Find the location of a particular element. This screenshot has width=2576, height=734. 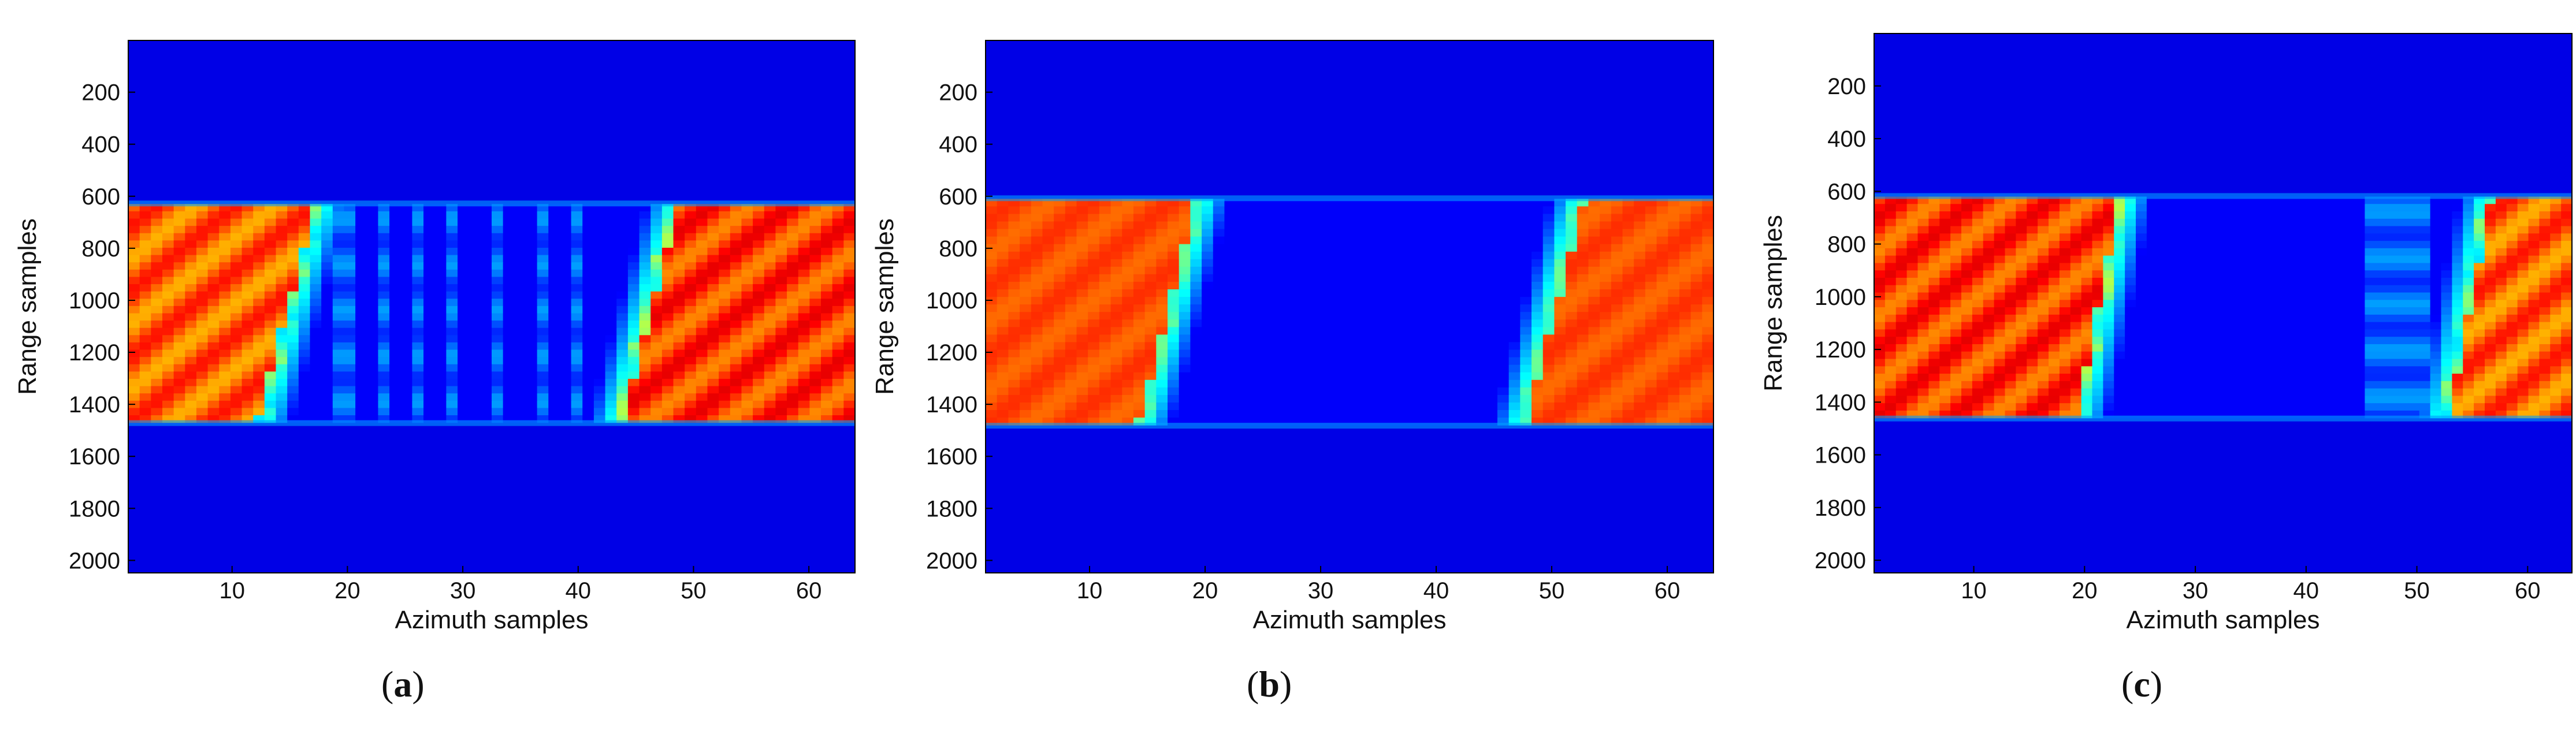

x-axis-label: Azimuth samples is located at coordinates (1349, 620).